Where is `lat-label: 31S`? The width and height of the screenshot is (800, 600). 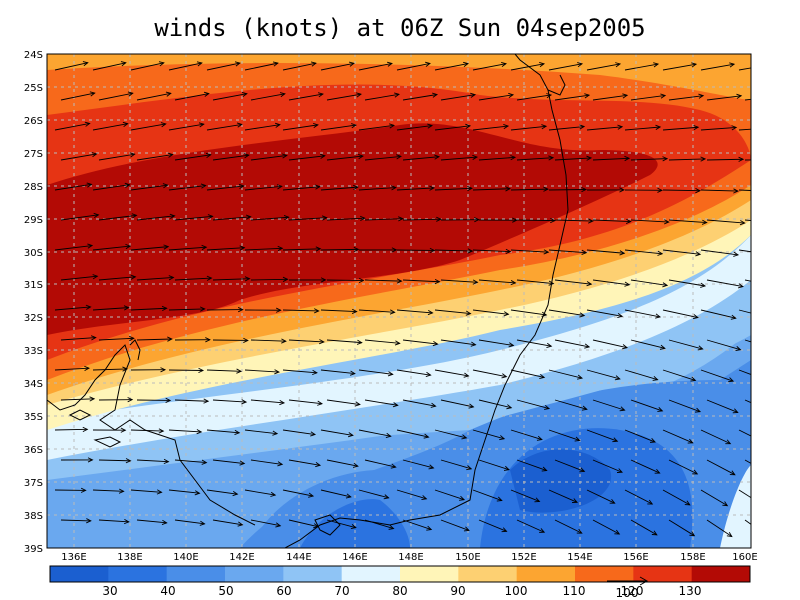 lat-label: 31S is located at coordinates (33, 285).